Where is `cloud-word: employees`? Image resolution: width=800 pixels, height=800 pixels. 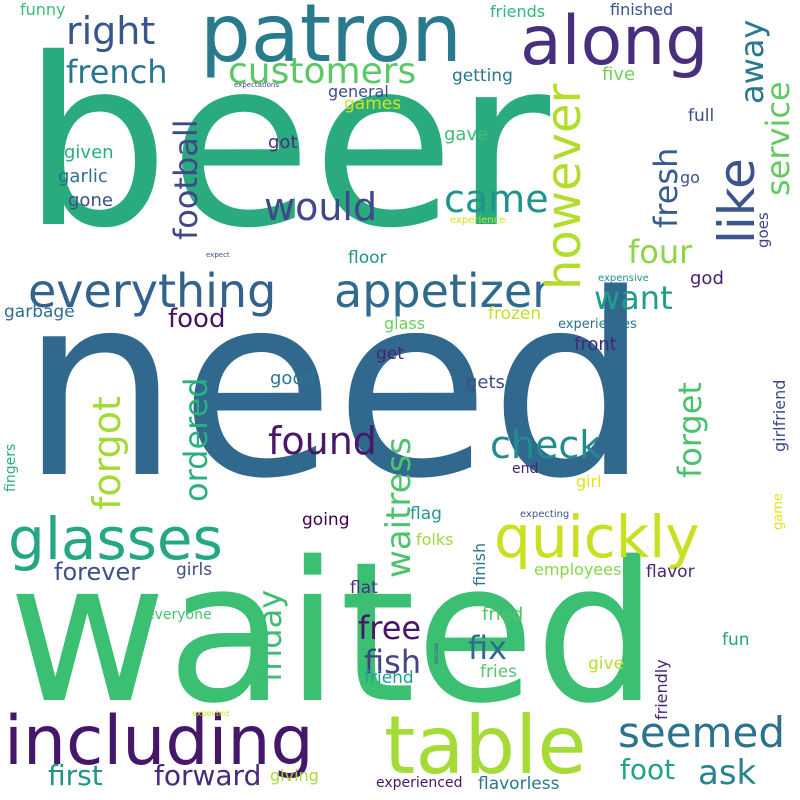
cloud-word: employees is located at coordinates (578, 569).